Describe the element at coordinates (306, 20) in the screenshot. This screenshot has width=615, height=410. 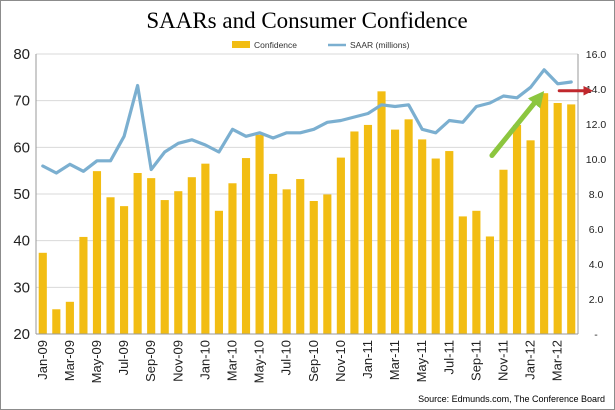
I see `chart-title: SAARs and Consumer Confidence` at that location.